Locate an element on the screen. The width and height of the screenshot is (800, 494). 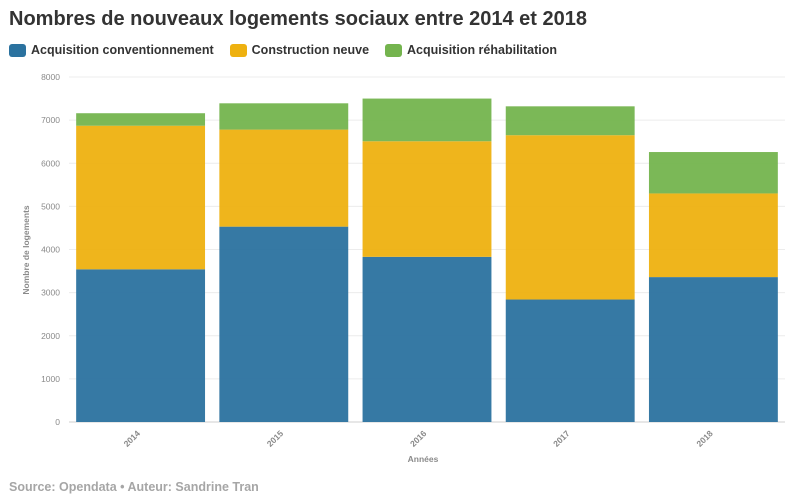
y-axis-ticks: 0 1000 2000 3000 4000 5000 6000 7000 8000 is located at coordinates (50, 249).